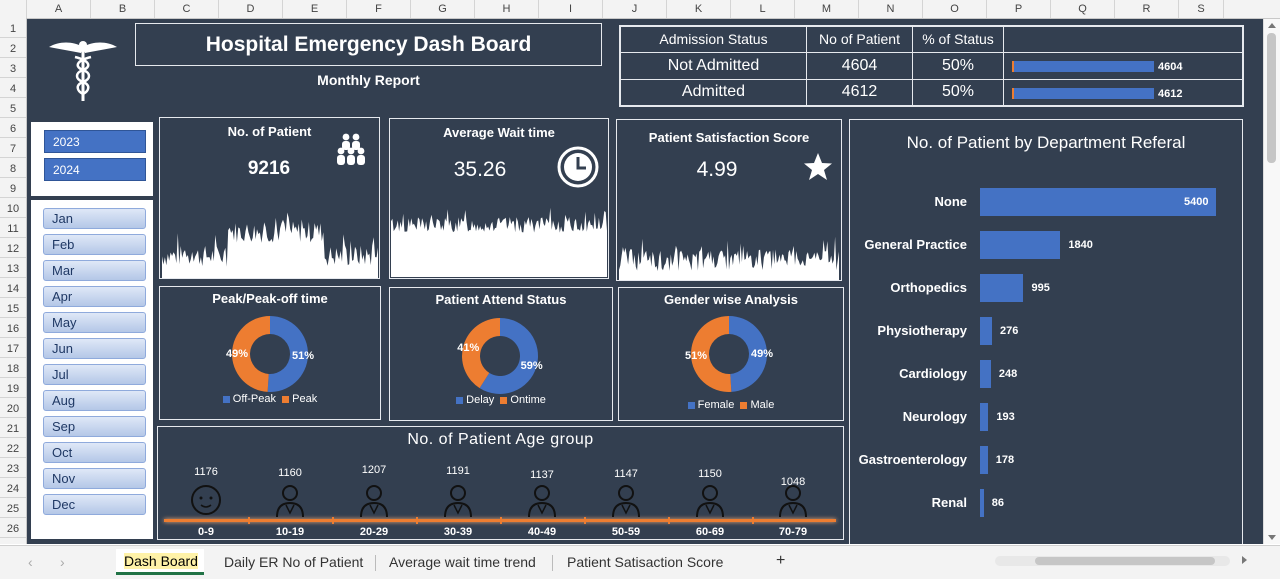 Image resolution: width=1280 pixels, height=579 pixels. Describe the element at coordinates (1272, 25) in the screenshot. I see `scroll-up-icon` at that location.